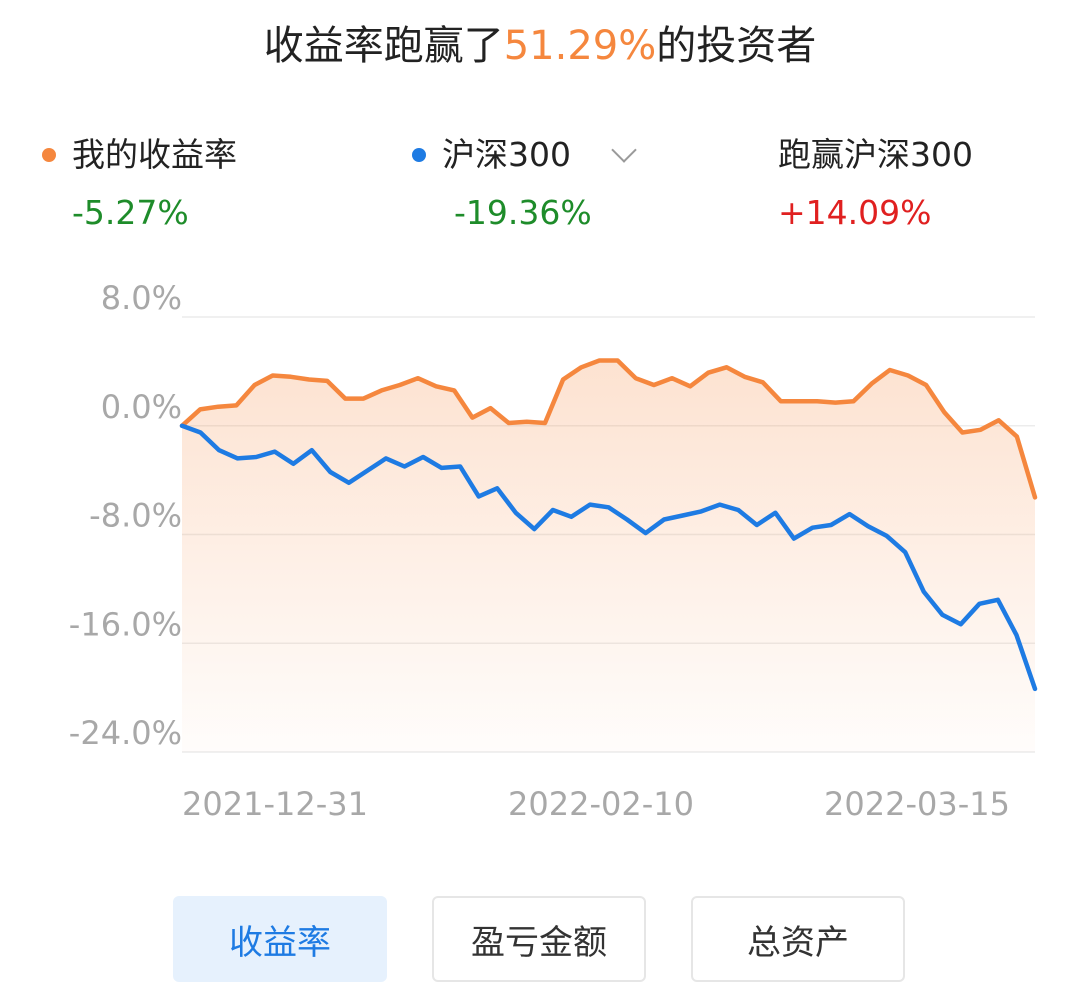 The width and height of the screenshot is (1080, 1002). I want to click on tab-profit-amount: 盈亏金额, so click(539, 939).